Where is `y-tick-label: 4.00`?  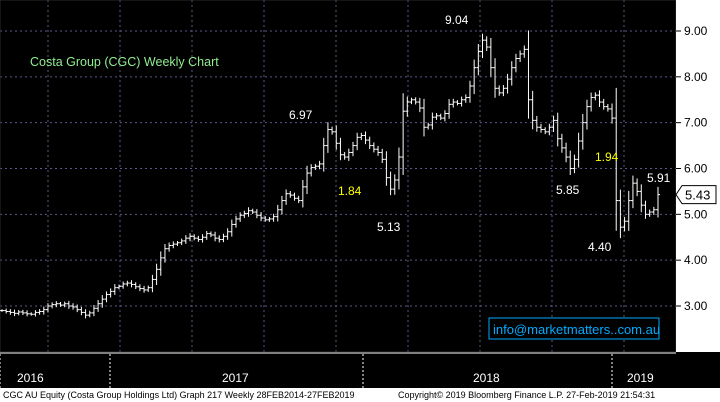
y-tick-label: 4.00 is located at coordinates (696, 260).